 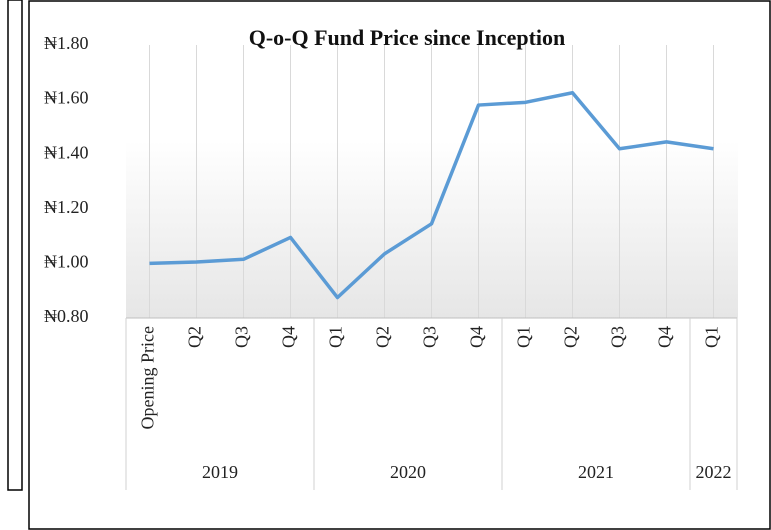 What do you see at coordinates (714, 472) in the screenshot?
I see `group-label: 2022` at bounding box center [714, 472].